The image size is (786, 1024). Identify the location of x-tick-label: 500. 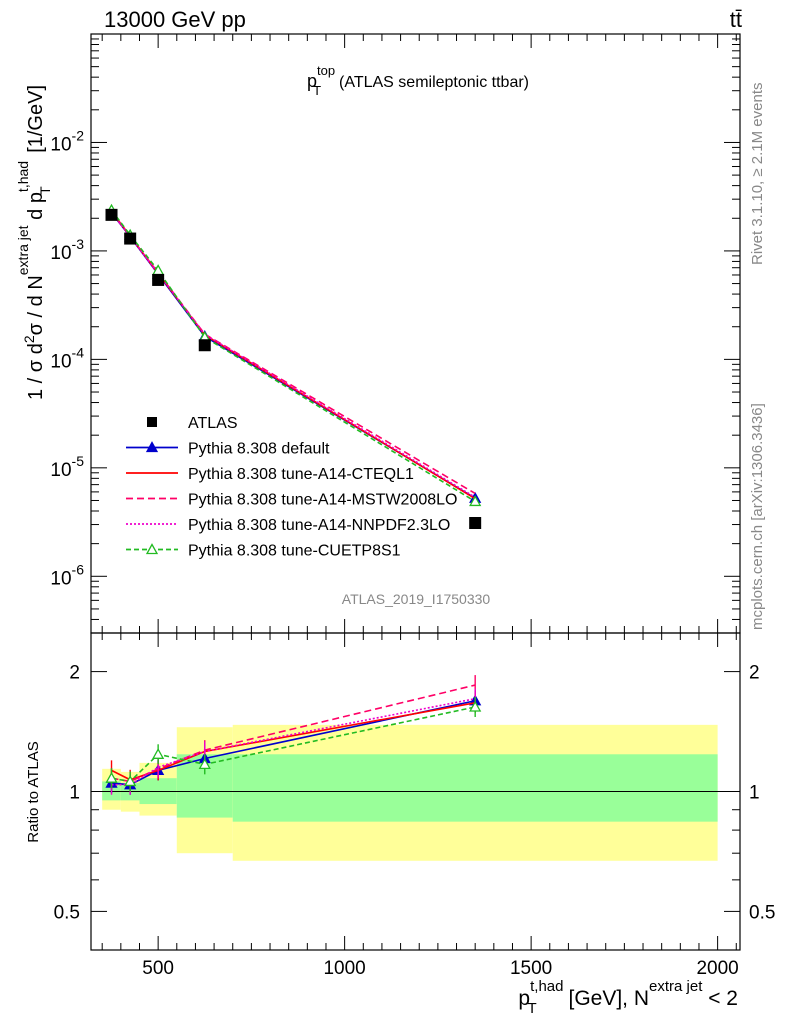
(158, 968).